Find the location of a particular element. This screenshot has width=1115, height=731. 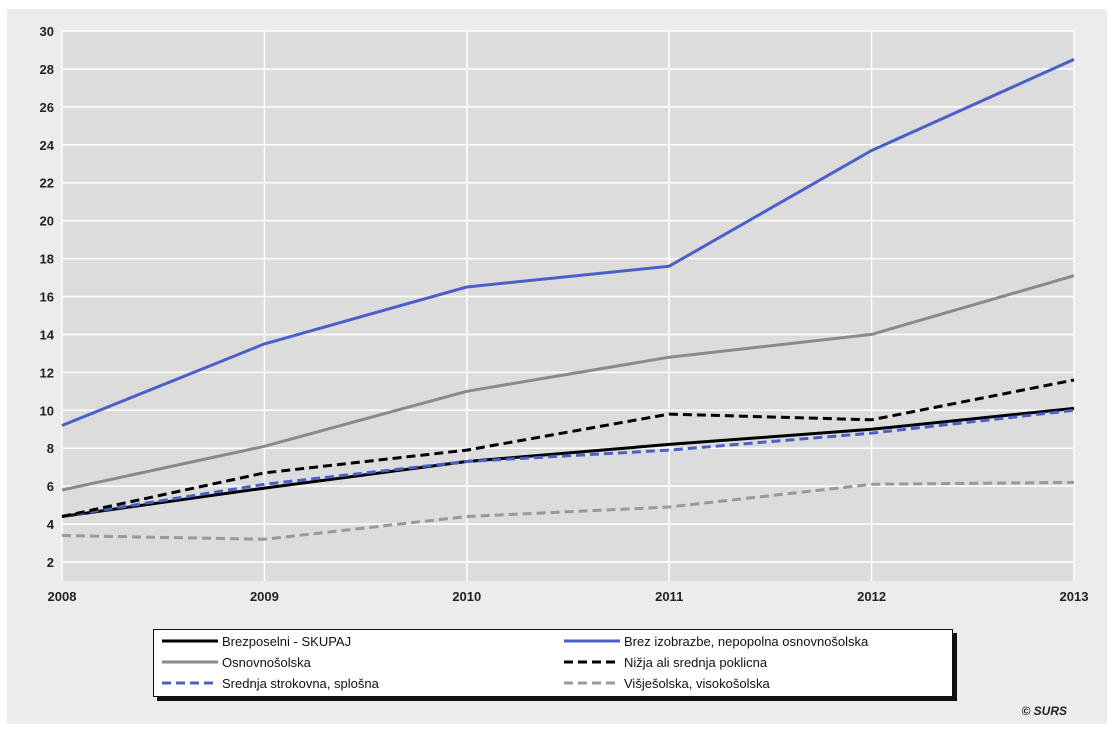

y-tick-label: 12 is located at coordinates (47, 372).